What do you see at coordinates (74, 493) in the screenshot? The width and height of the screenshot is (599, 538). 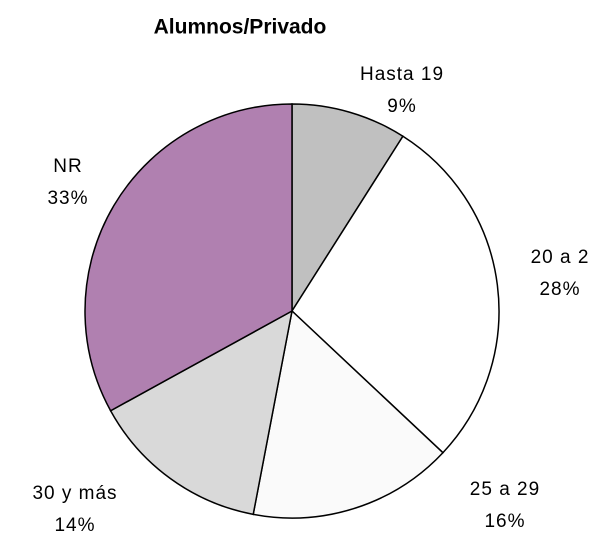 I see `slice-label: 30 y más` at bounding box center [74, 493].